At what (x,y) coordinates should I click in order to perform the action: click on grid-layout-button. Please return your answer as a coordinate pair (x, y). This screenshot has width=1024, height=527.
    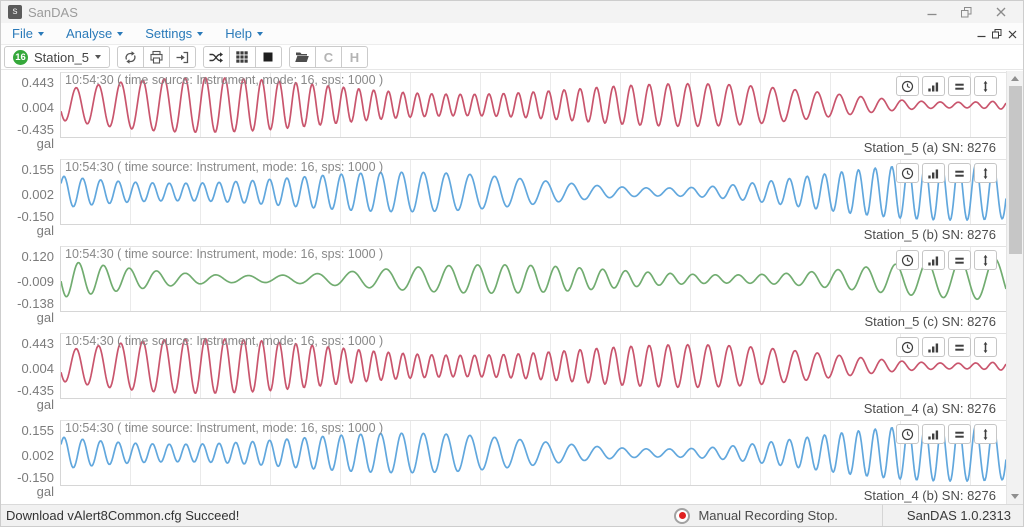
    Looking at the image, I should click on (242, 57).